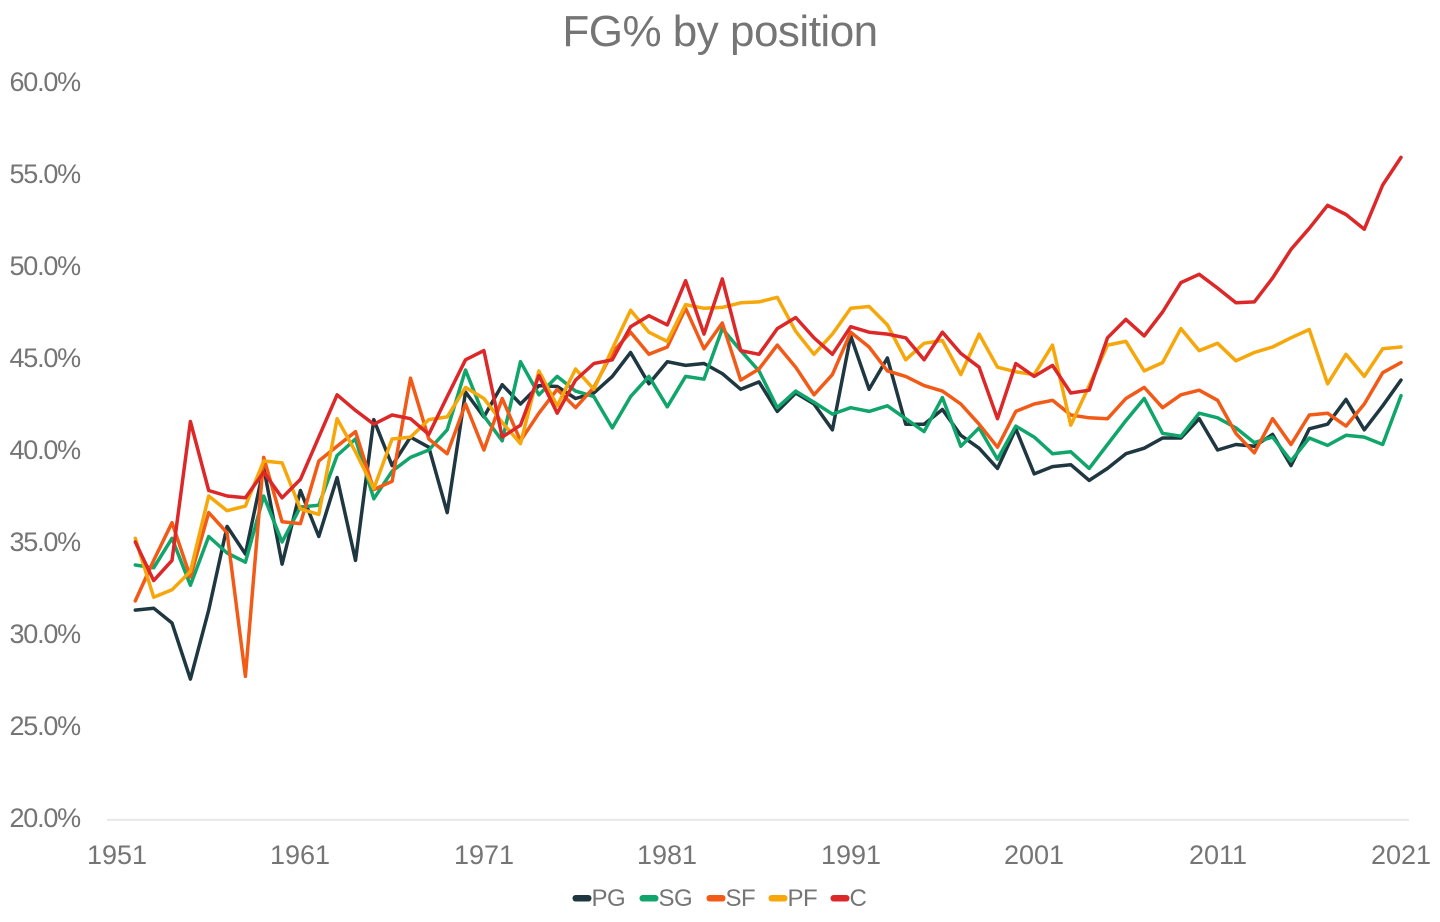 The image size is (1440, 922). Describe the element at coordinates (1034, 855) in the screenshot. I see `svg-text: 2001` at that location.